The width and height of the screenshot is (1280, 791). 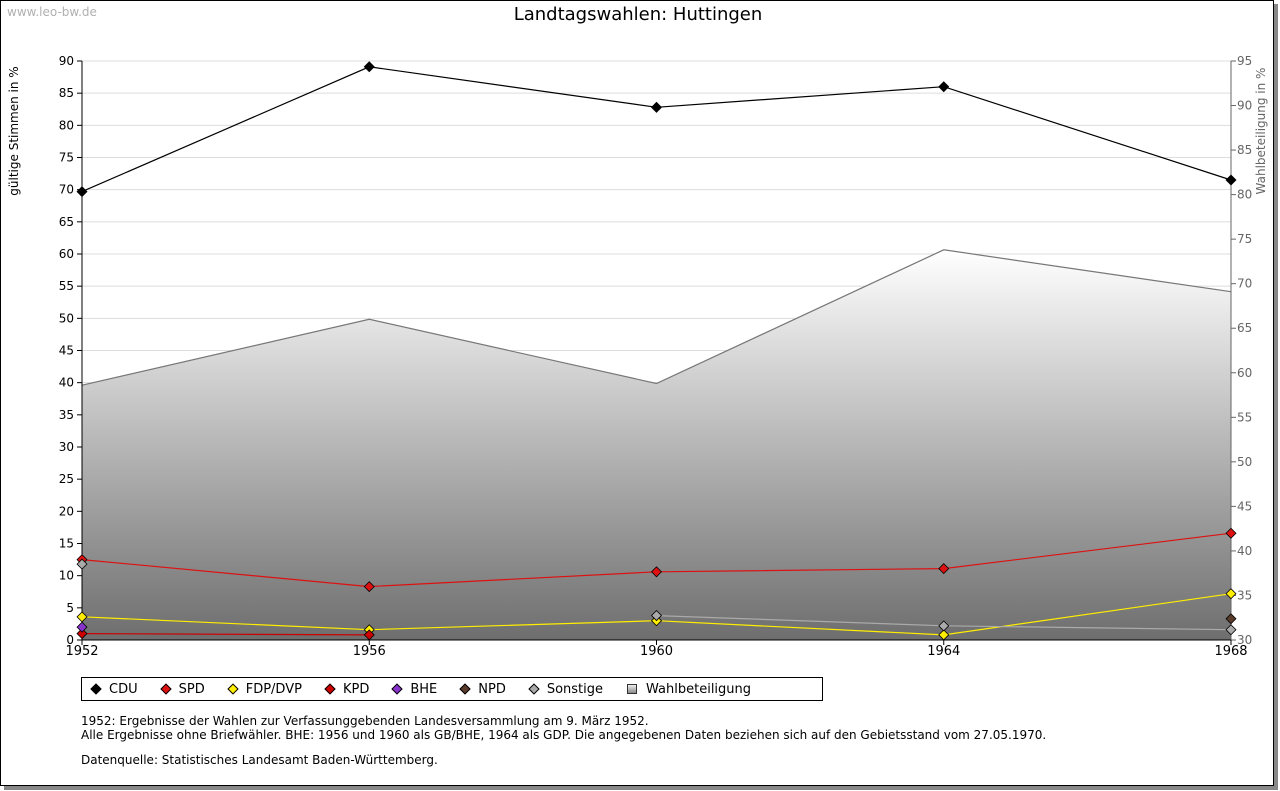 I want to click on point-bhe, so click(x=82, y=627).